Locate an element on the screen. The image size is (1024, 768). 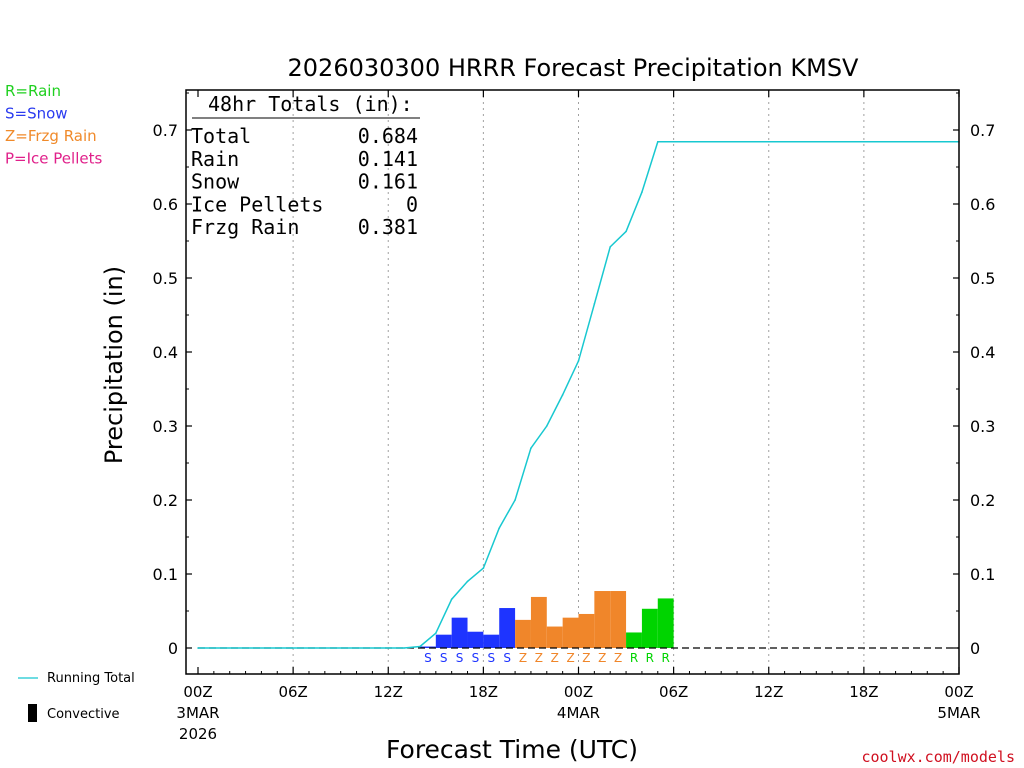
xtick-label-18: 18Z is located at coordinates (483, 692).